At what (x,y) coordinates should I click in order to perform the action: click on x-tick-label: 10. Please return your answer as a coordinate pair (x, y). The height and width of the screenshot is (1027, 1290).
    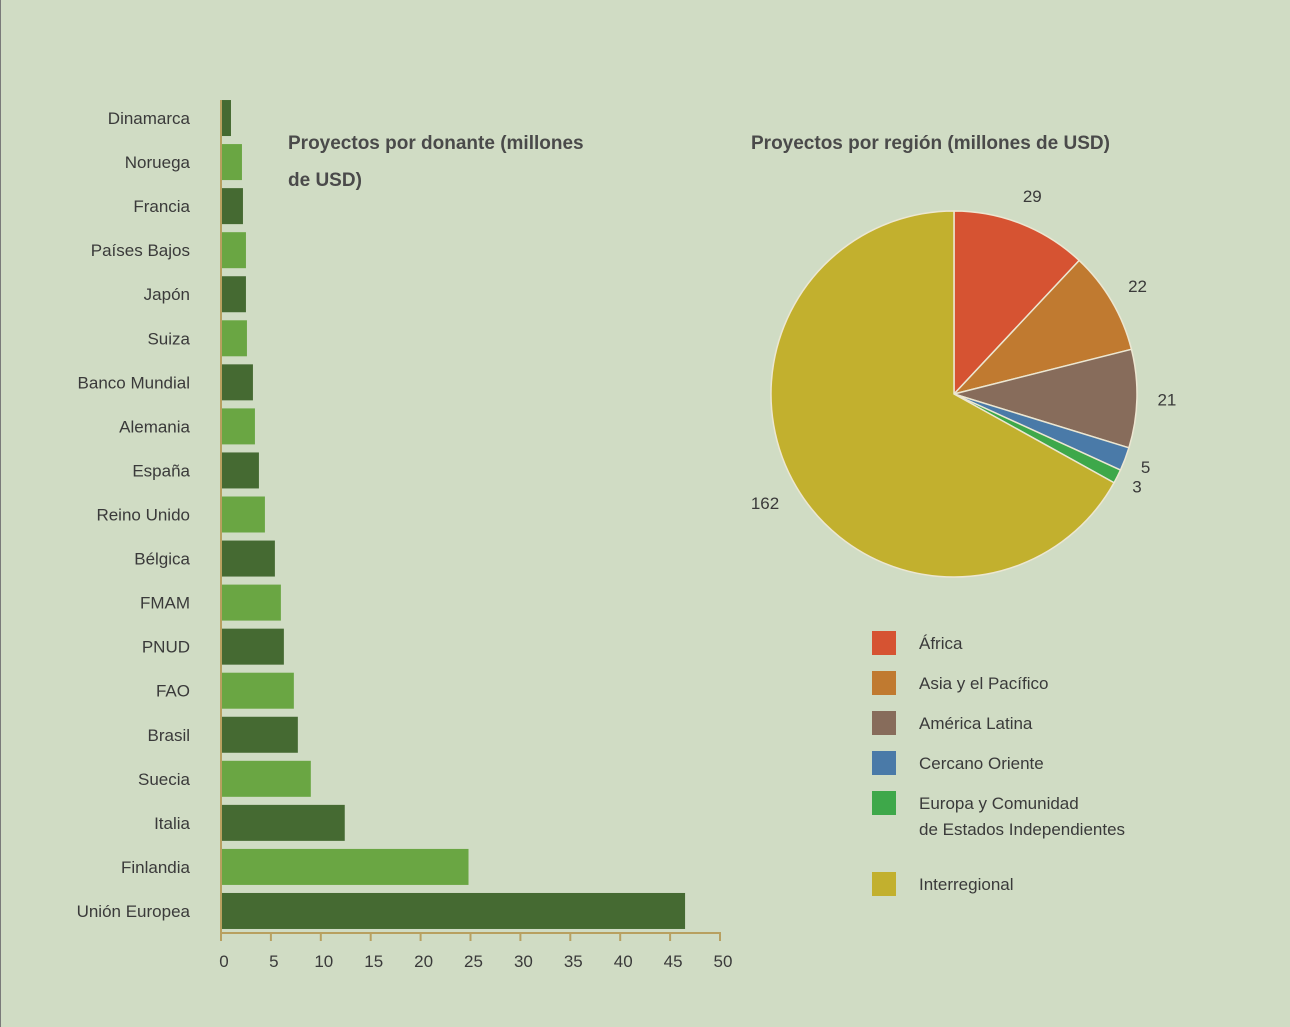
    Looking at the image, I should click on (323, 961).